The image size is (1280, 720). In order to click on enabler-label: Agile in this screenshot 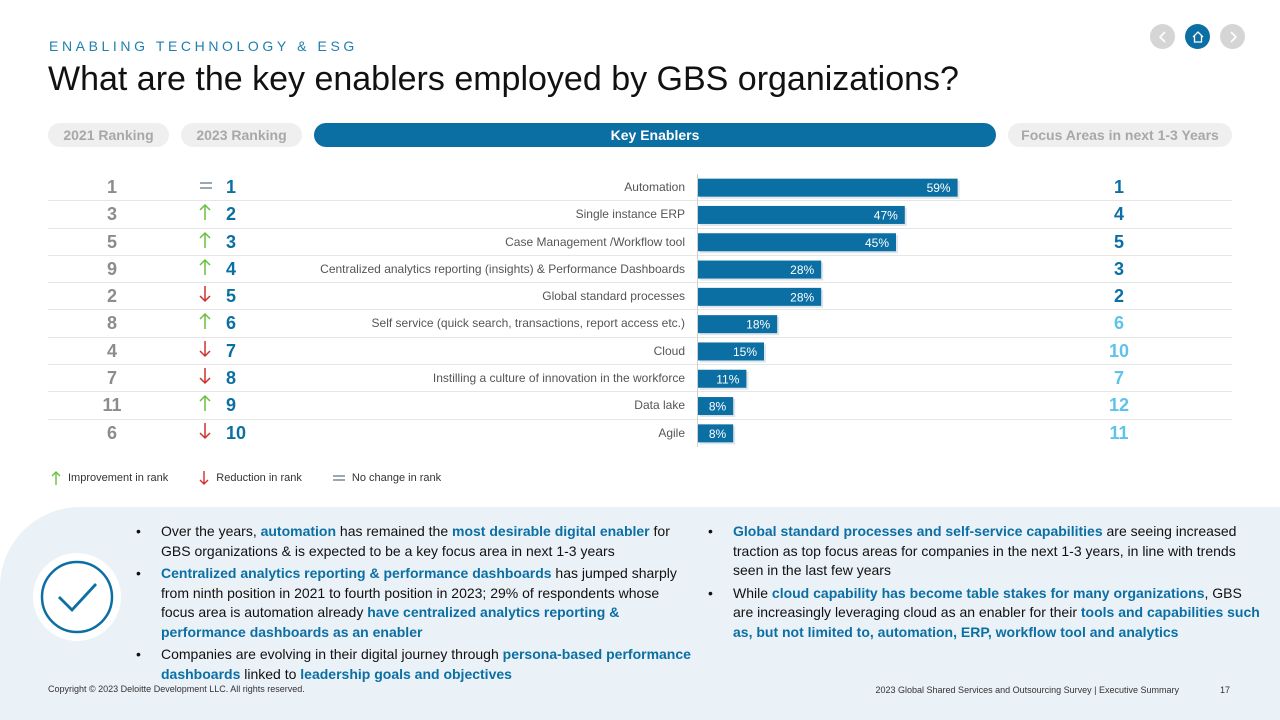, I will do `click(671, 432)`.